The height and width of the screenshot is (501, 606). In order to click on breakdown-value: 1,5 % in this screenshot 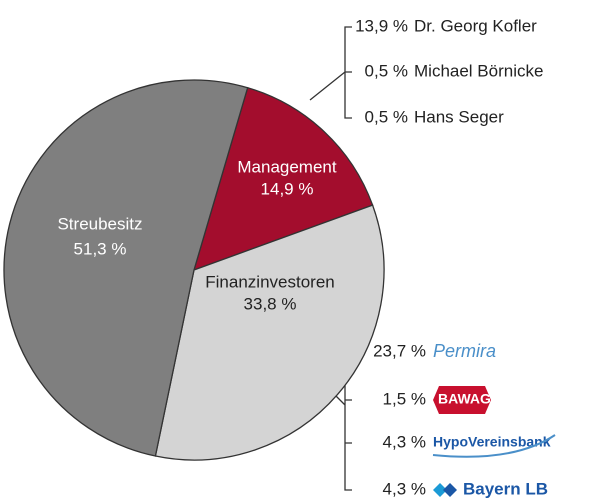, I will do `click(404, 398)`.